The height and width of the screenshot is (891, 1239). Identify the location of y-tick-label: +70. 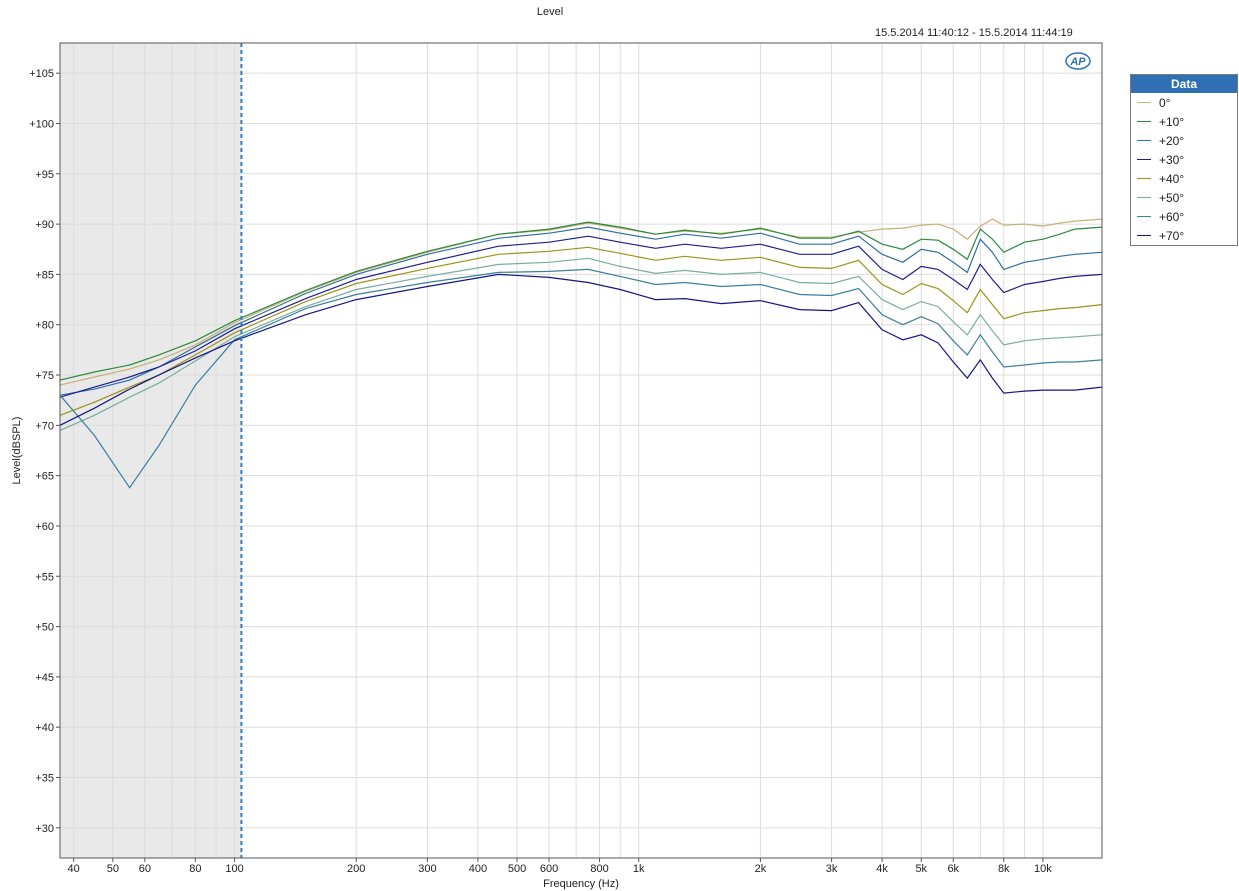
(44, 426).